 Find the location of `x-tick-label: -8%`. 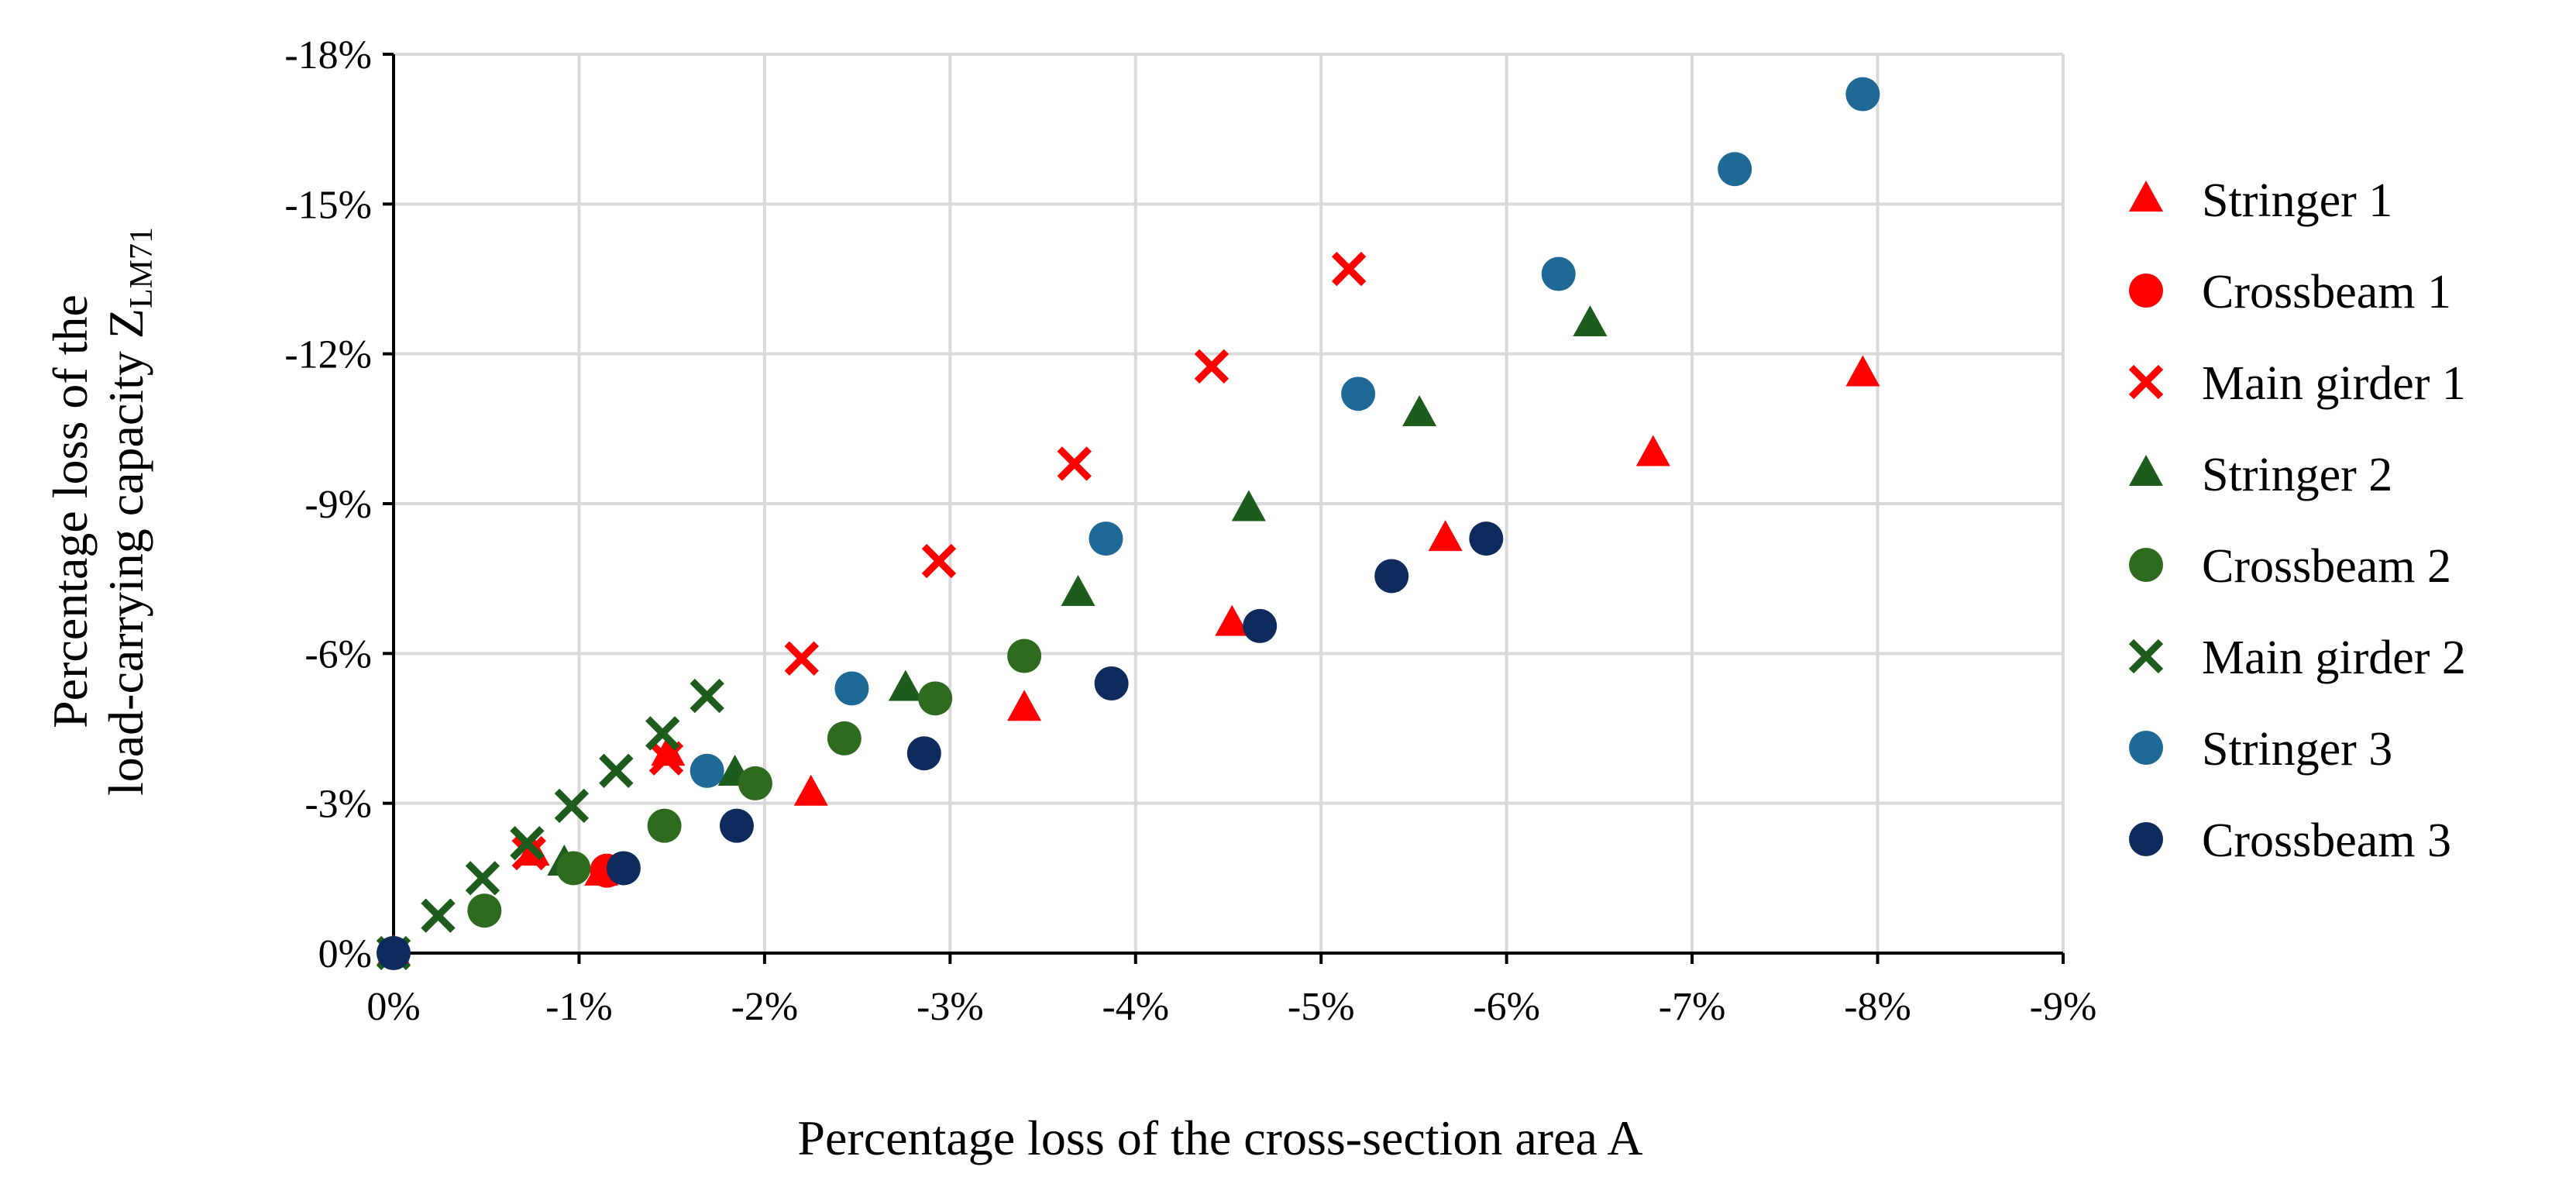

x-tick-label: -8% is located at coordinates (1877, 1007).